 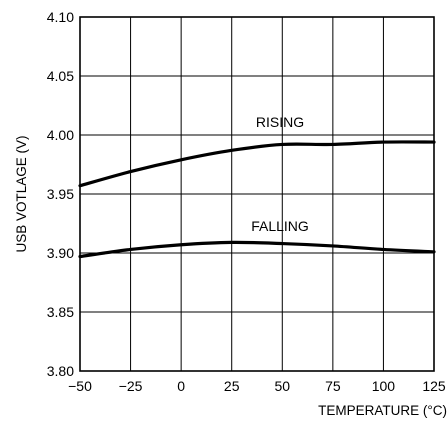 I want to click on x-tick-label: 75, so click(x=333, y=386).